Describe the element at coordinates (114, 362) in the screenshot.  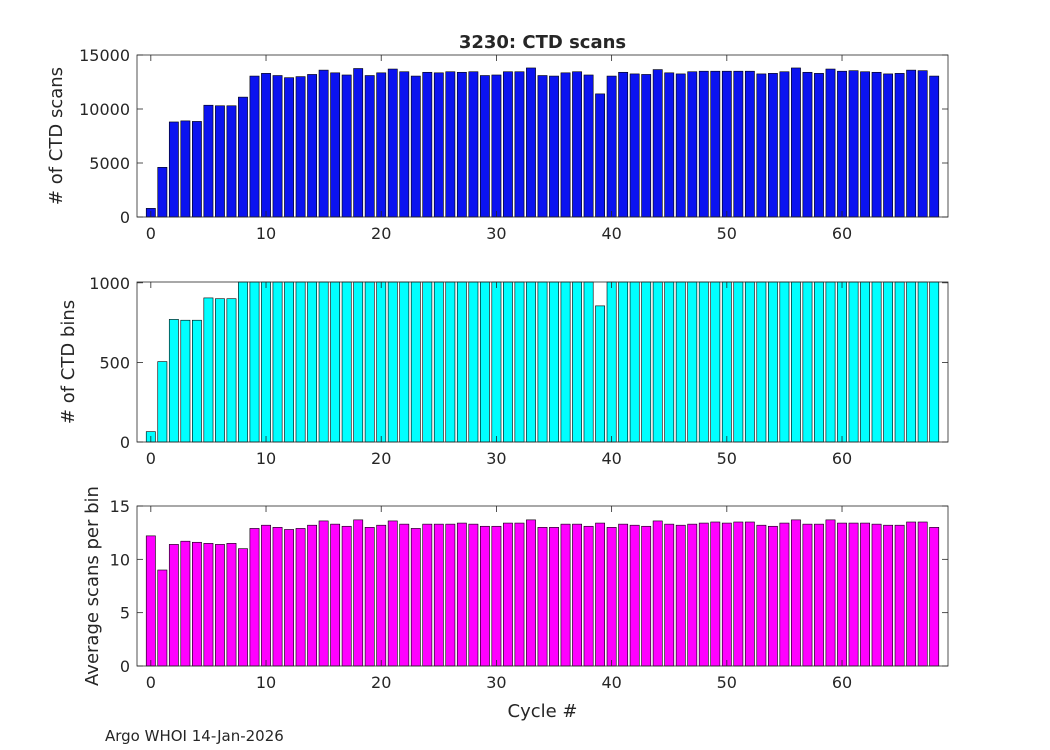
I see `y-tick-label: 500` at that location.